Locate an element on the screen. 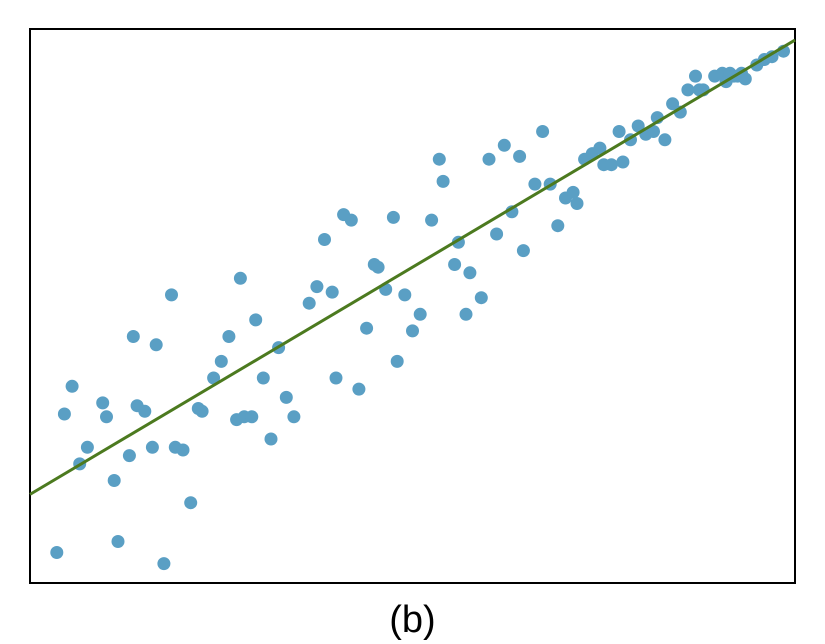 This screenshot has height=644, width=825. chart-caption: (b) is located at coordinates (412, 620).